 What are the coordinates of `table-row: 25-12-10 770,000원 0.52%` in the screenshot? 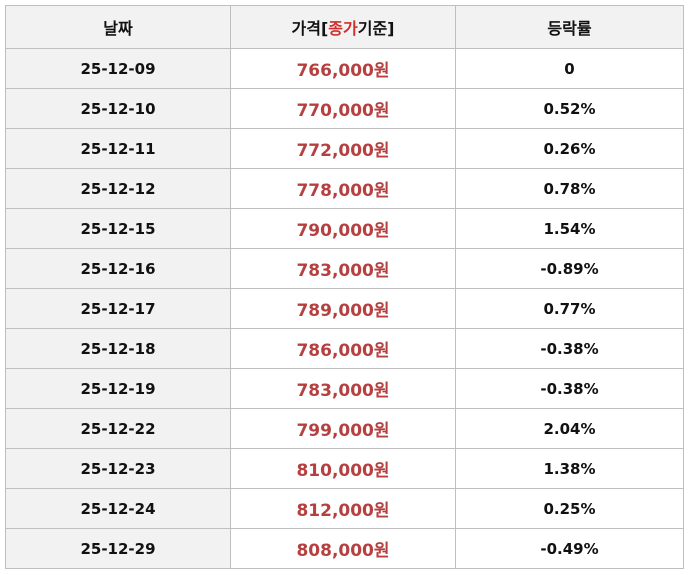 It's located at (344, 108).